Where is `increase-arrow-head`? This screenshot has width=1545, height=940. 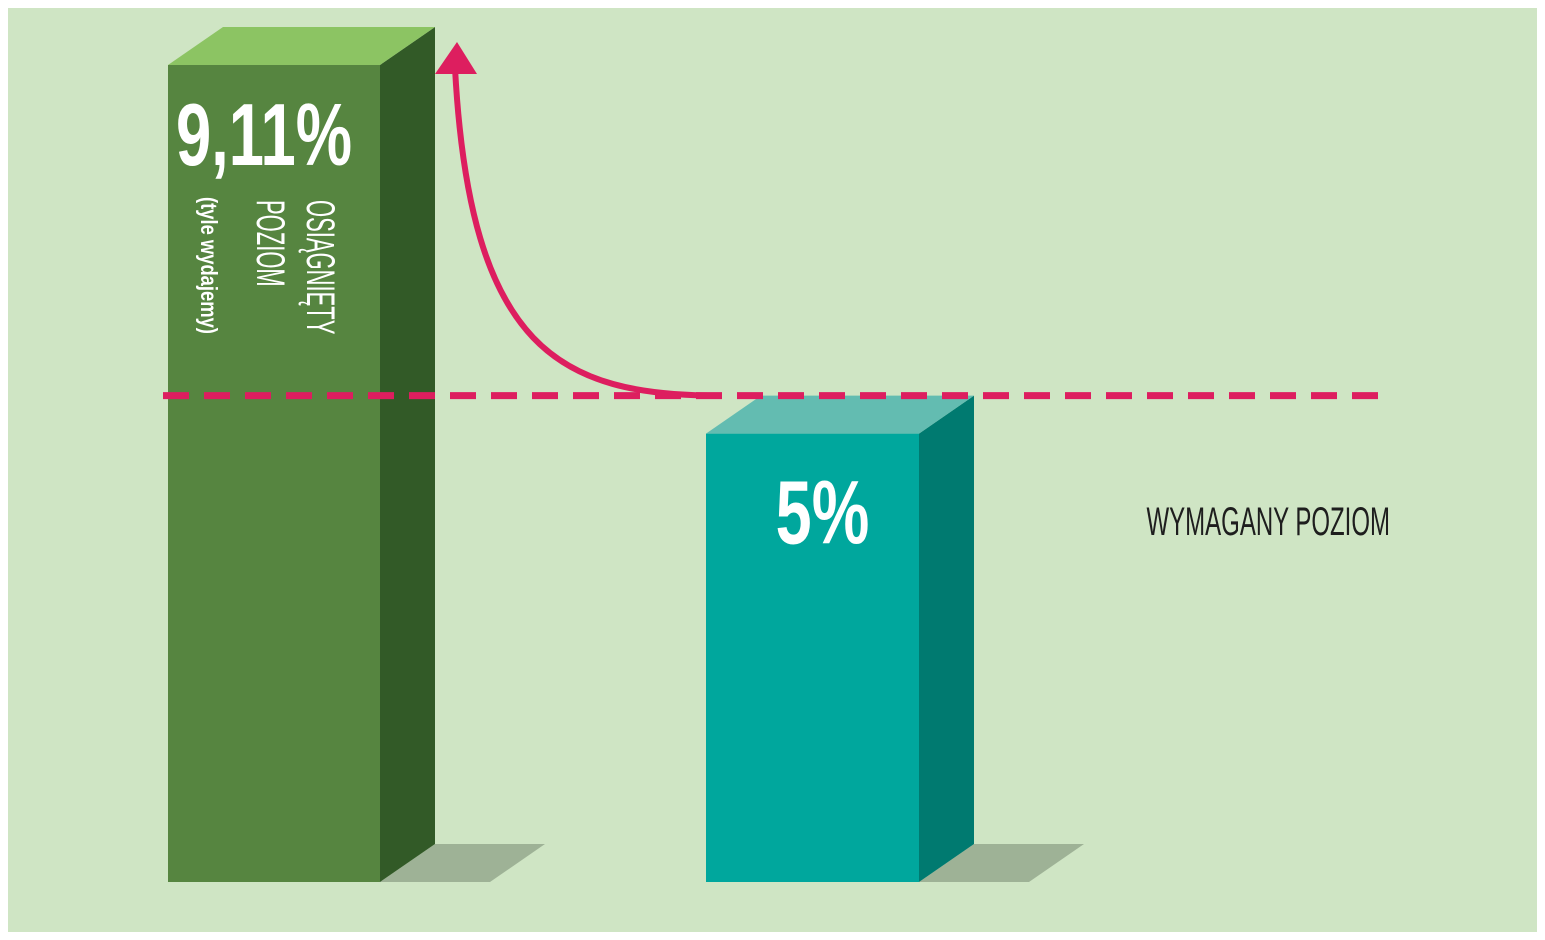
increase-arrow-head is located at coordinates (456, 58).